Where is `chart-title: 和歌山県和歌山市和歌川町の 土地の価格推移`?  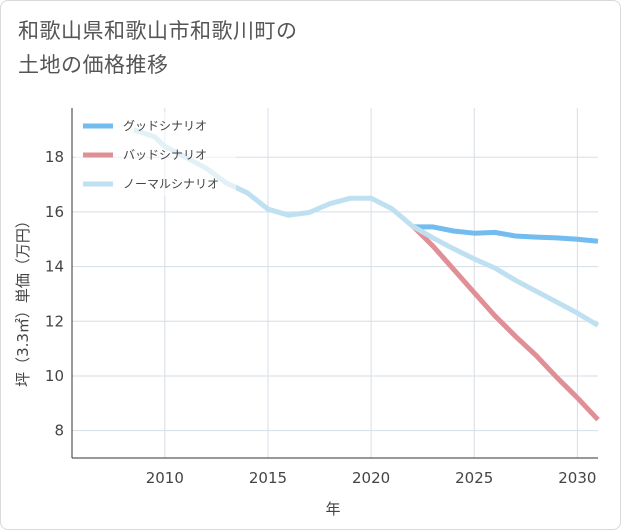
chart-title: 和歌山県和歌山市和歌川町の 土地の価格推移 is located at coordinates (298, 48).